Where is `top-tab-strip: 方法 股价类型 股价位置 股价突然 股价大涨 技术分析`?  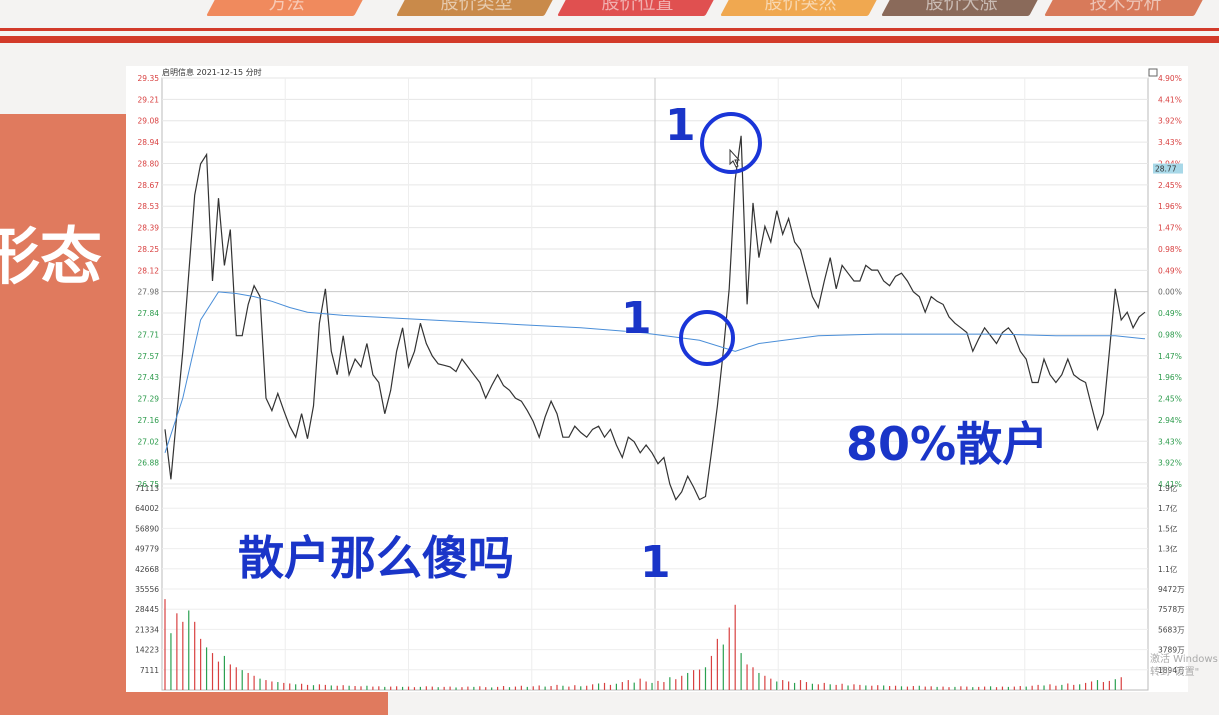 top-tab-strip: 方法 股价类型 股价位置 股价突然 股价大涨 技术分析 is located at coordinates (609, 14).